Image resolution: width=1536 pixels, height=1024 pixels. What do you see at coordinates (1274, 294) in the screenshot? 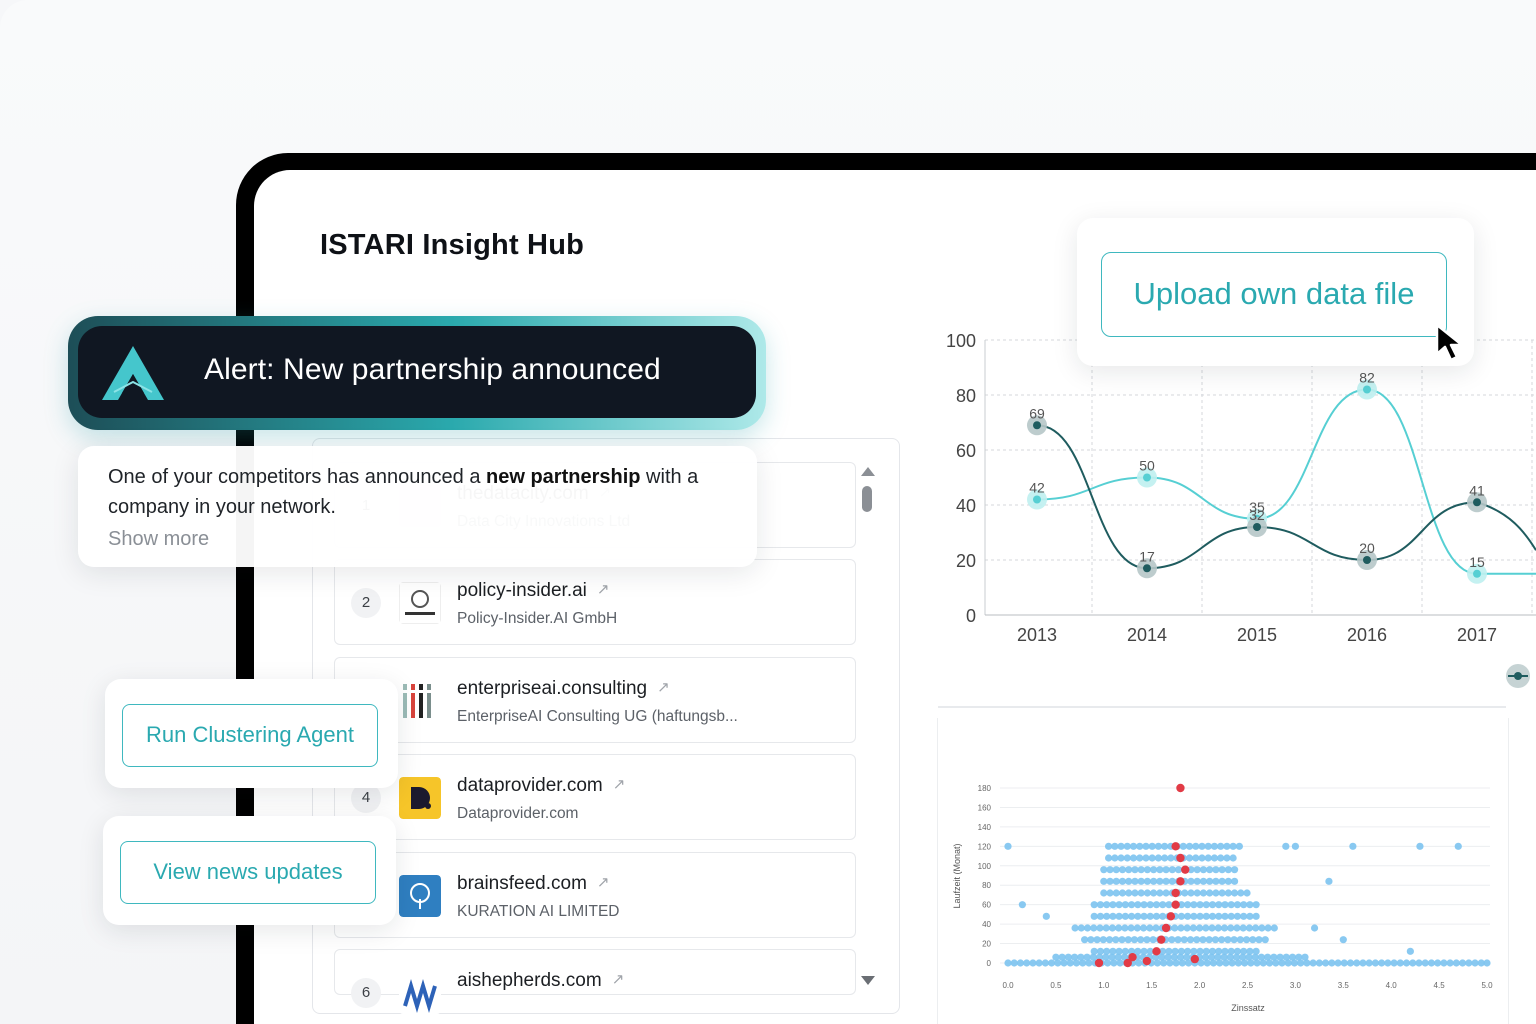
I see `upload-data-file-button: Upload own data file` at bounding box center [1274, 294].